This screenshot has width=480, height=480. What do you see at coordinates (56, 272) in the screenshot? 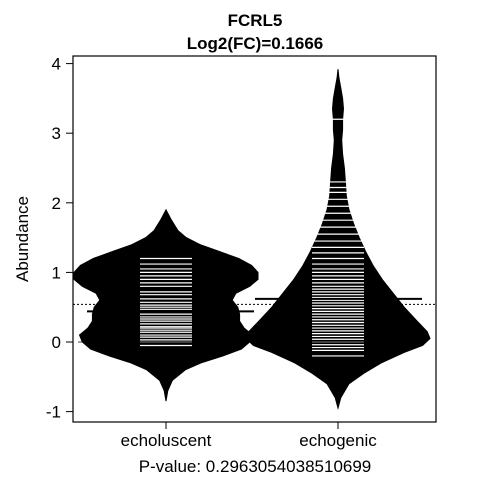
I see `y-tick-label: 1` at bounding box center [56, 272].